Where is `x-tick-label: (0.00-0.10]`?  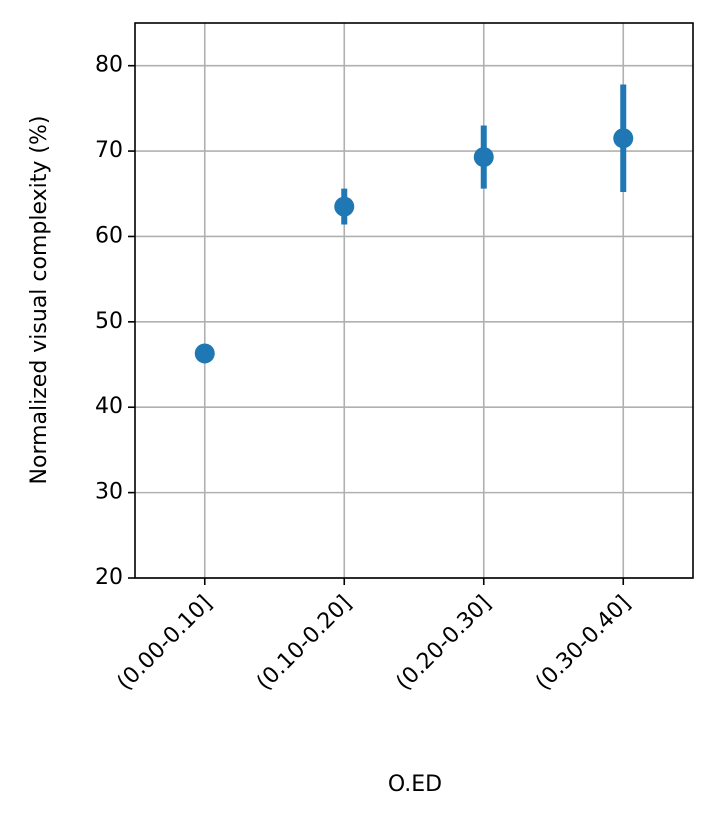
x-tick-label: (0.00-0.10] is located at coordinates (165, 643).